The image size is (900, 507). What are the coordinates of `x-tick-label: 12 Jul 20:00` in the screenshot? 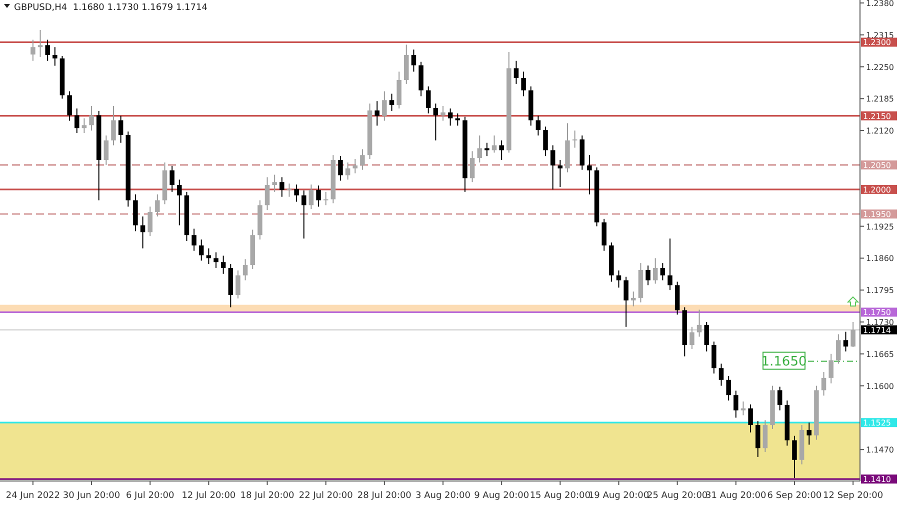 It's located at (209, 496).